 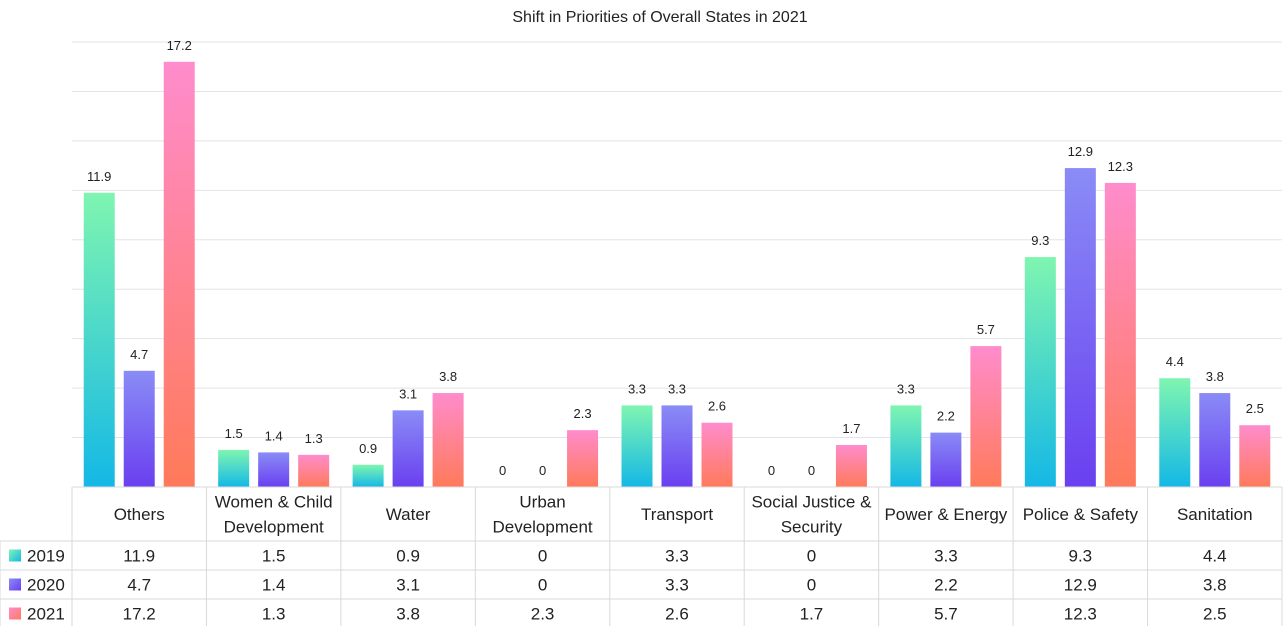 I want to click on table-cell: 12.3, so click(x=1080, y=614).